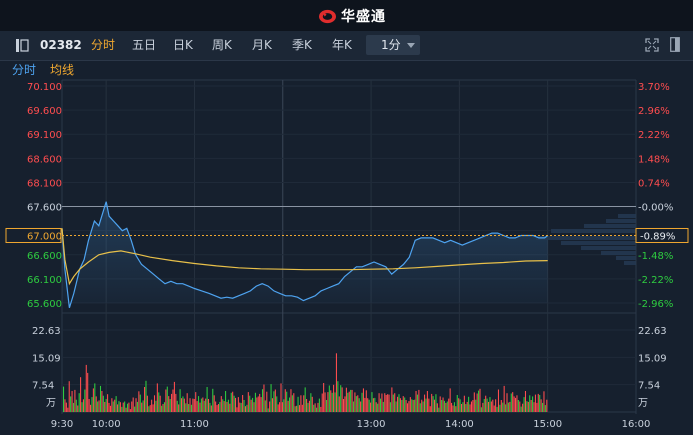  I want to click on tab-intraday: 分时, so click(103, 45).